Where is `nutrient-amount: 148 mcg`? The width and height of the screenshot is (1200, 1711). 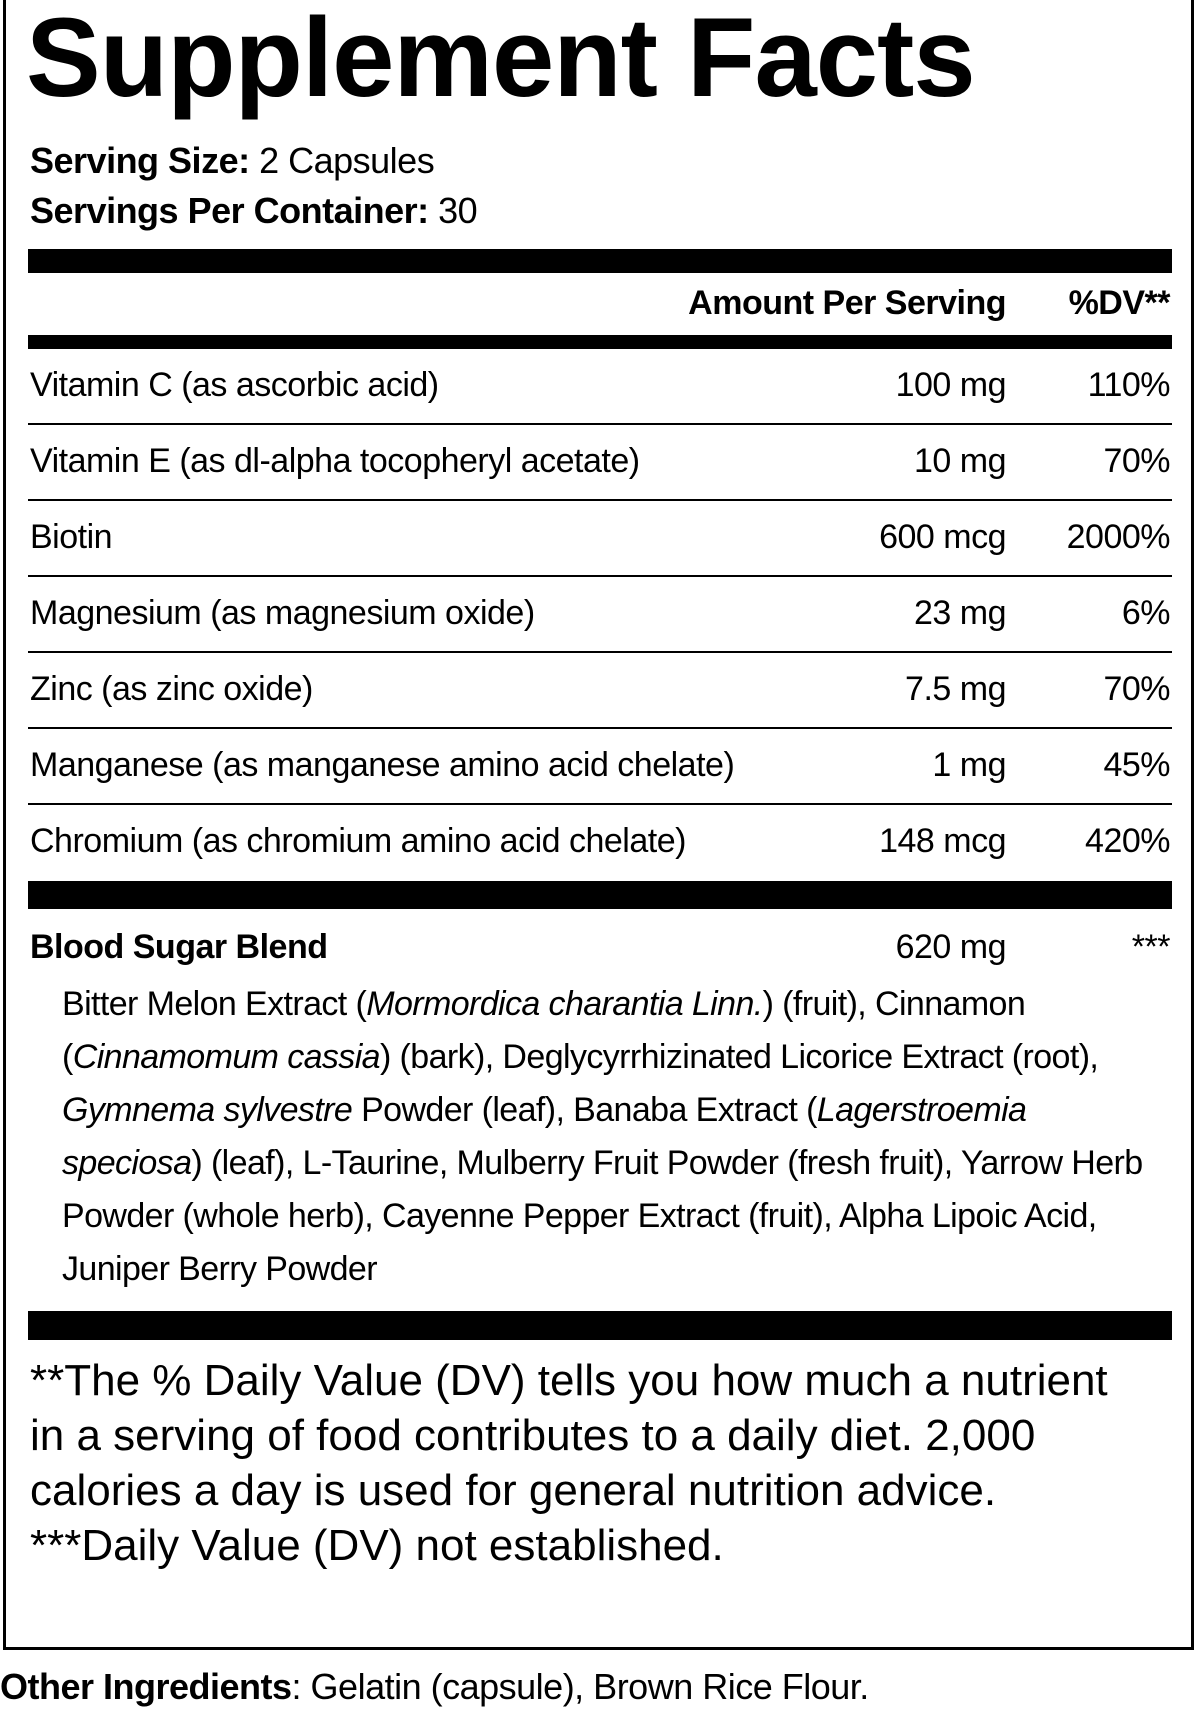 nutrient-amount: 148 mcg is located at coordinates (942, 841).